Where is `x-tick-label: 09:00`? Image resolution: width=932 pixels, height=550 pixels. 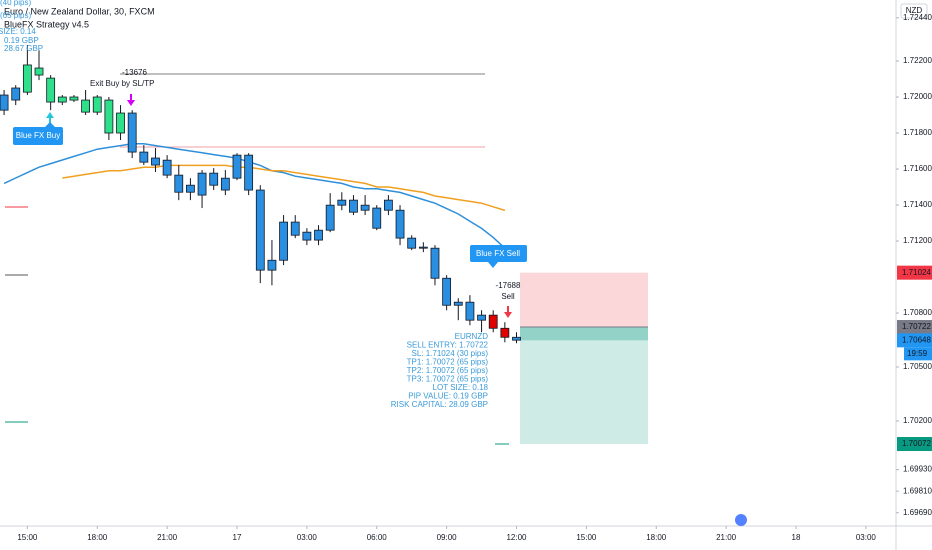 x-tick-label: 09:00 is located at coordinates (447, 537).